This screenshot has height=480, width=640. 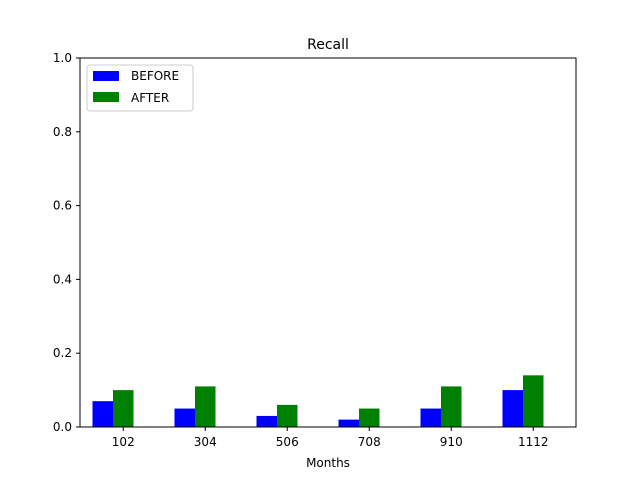 What do you see at coordinates (140, 88) in the screenshot?
I see `legend: BEFORE AFTER` at bounding box center [140, 88].